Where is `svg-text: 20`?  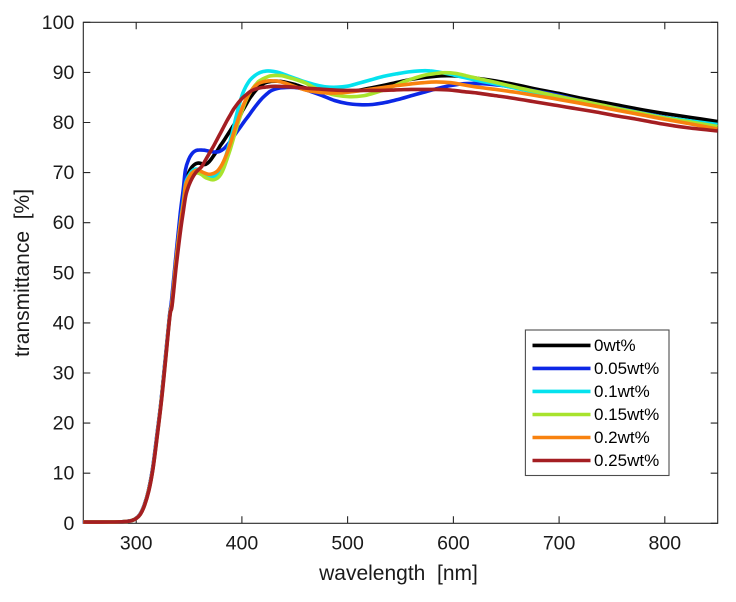
svg-text: 20 is located at coordinates (64, 424).